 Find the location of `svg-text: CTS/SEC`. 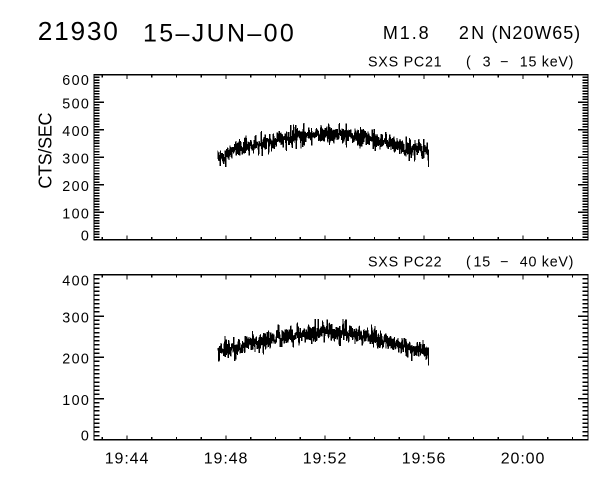

svg-text: CTS/SEC is located at coordinates (46, 150).